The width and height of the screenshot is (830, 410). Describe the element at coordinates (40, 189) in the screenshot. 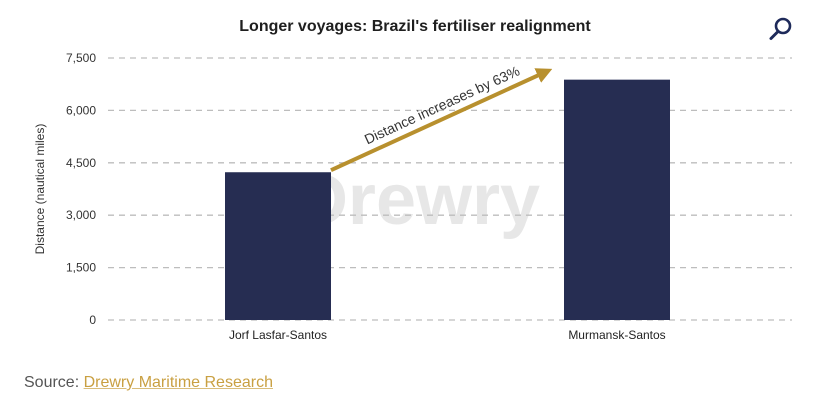

I see `y-axis-label: Distance (nautical miles)` at that location.